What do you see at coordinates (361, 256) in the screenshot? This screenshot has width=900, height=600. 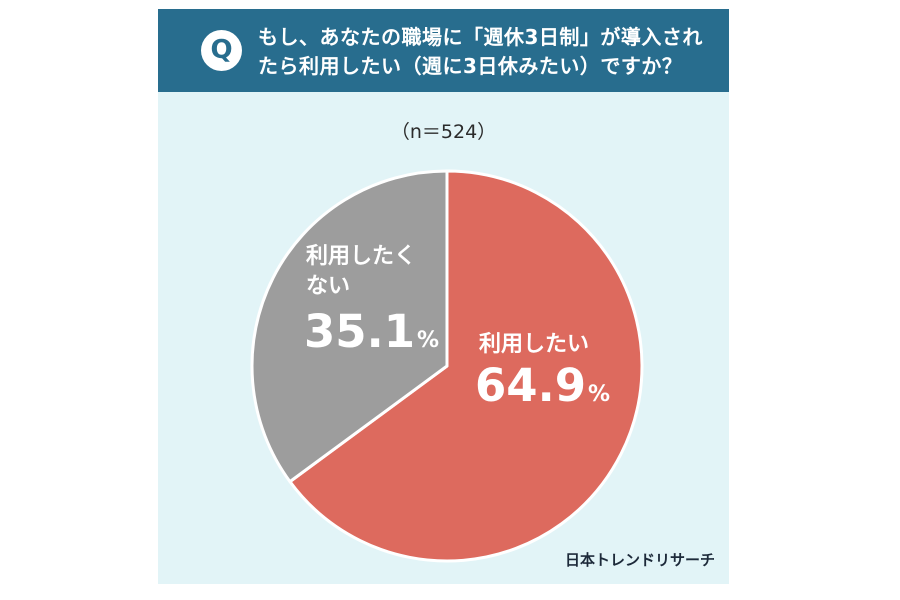 I see `slice-label-not-use-line-1: 利用したく` at bounding box center [361, 256].